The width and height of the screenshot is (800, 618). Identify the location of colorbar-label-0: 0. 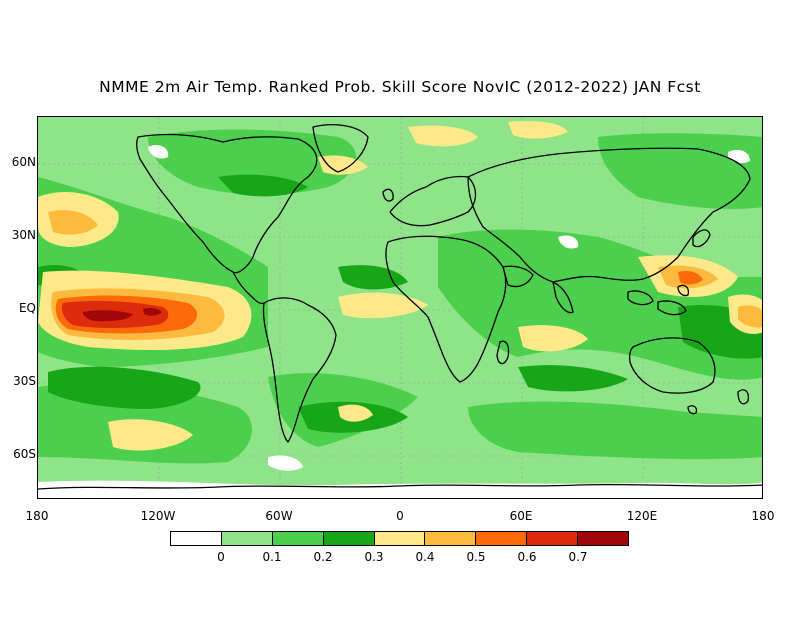
(221, 557).